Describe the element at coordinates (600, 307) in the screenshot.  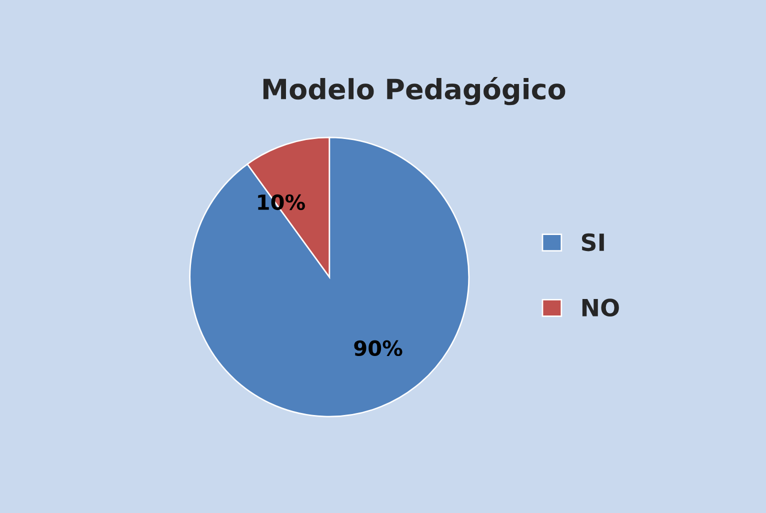
I see `legend-label: NO` at that location.